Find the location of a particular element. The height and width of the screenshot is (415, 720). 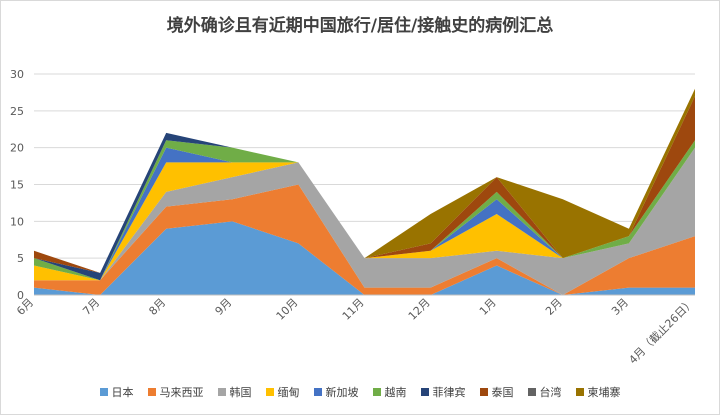

x-tick-label: 10月 is located at coordinates (287, 309).